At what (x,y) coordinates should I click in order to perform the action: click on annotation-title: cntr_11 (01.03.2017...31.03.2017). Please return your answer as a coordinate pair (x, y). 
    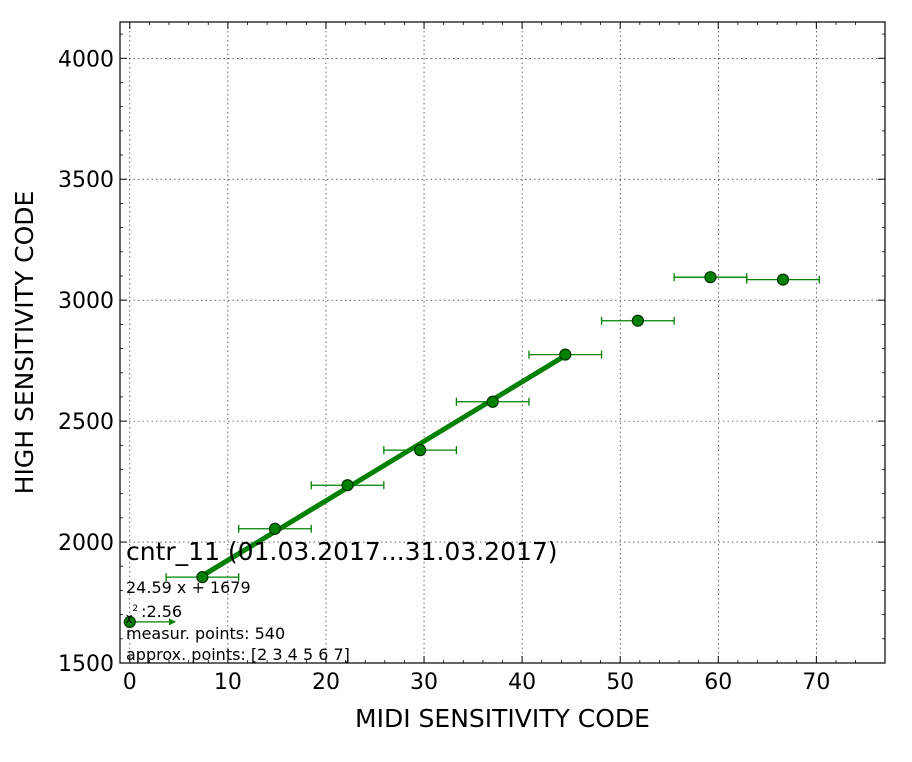
    Looking at the image, I should click on (342, 551).